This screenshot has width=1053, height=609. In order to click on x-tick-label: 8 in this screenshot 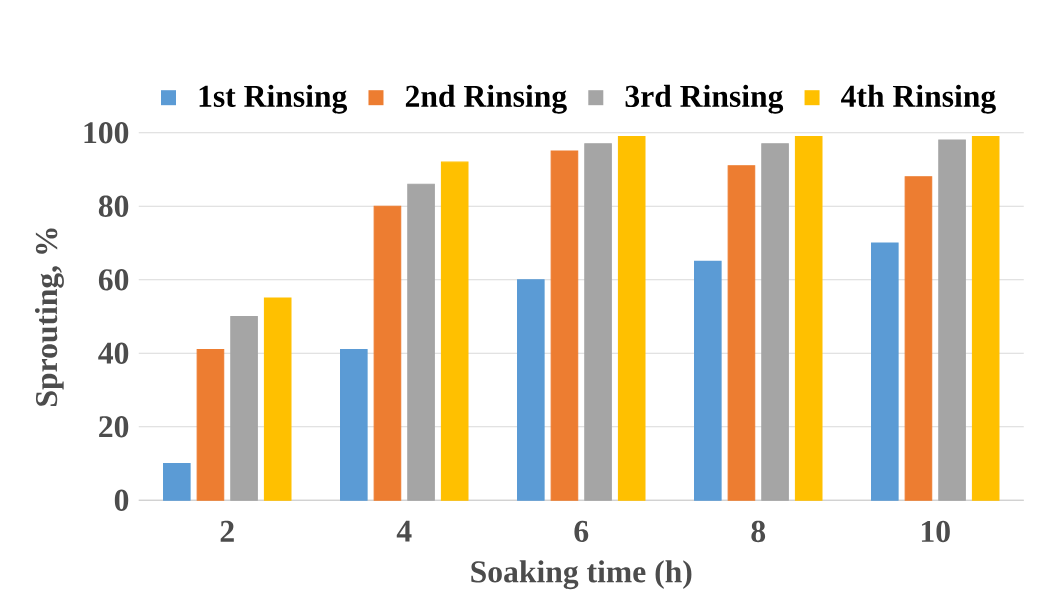, I will do `click(758, 531)`.